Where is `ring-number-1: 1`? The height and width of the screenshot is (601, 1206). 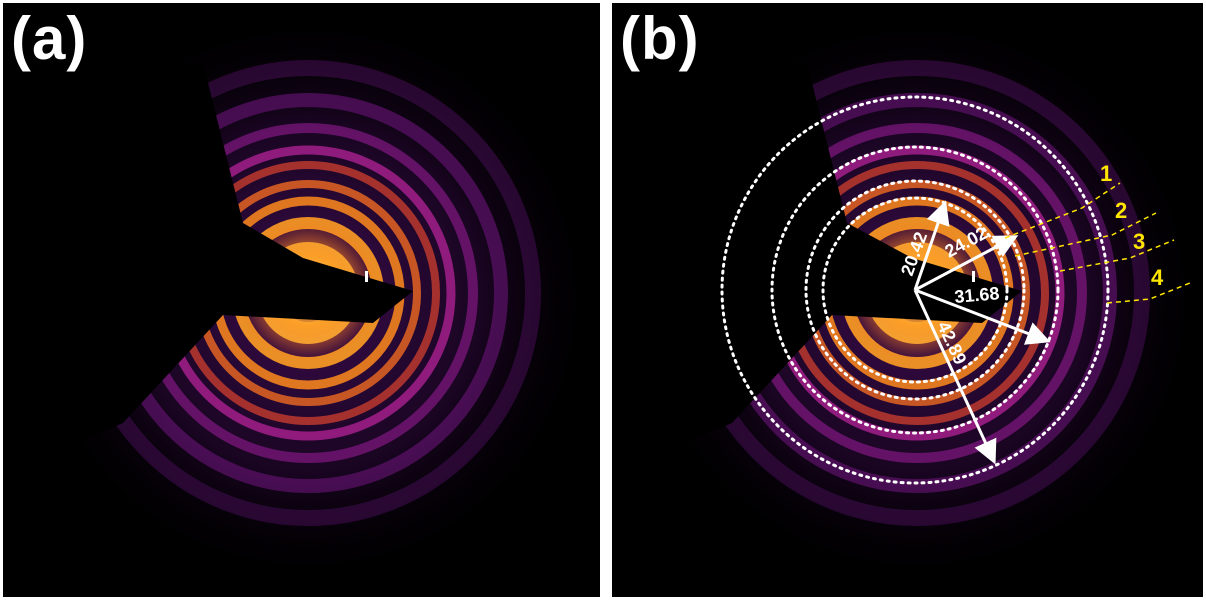 ring-number-1: 1 is located at coordinates (1106, 173).